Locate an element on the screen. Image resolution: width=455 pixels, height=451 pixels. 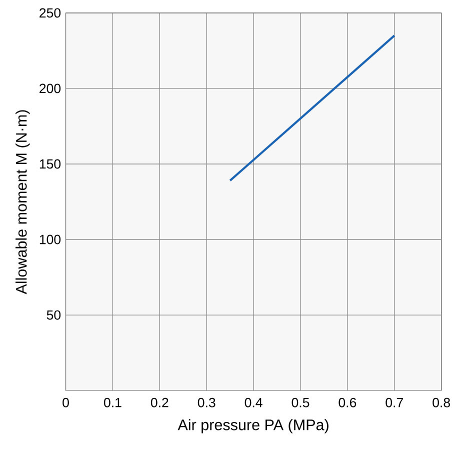
y-tick-label: 50 is located at coordinates (53, 315).